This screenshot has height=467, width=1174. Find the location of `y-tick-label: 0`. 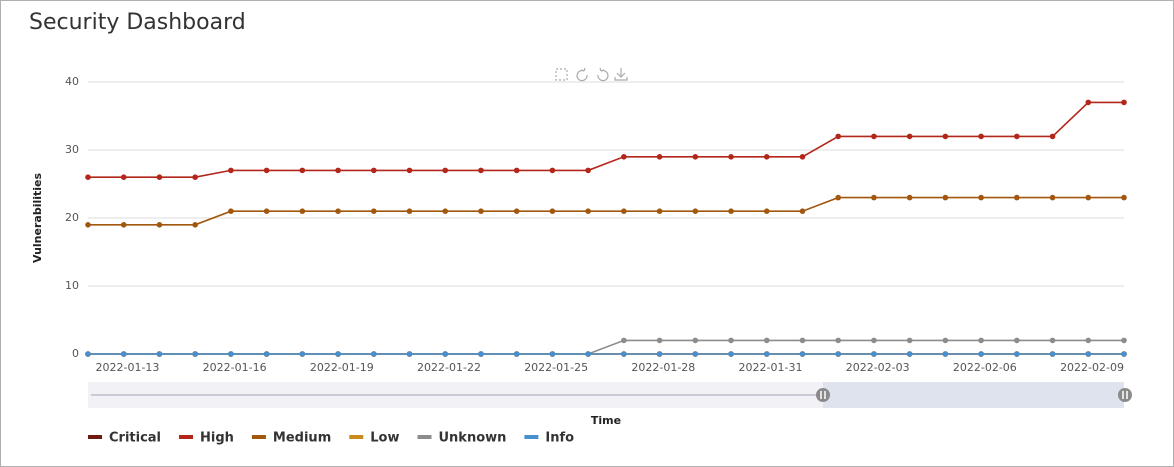

y-tick-label: 0 is located at coordinates (75, 353).